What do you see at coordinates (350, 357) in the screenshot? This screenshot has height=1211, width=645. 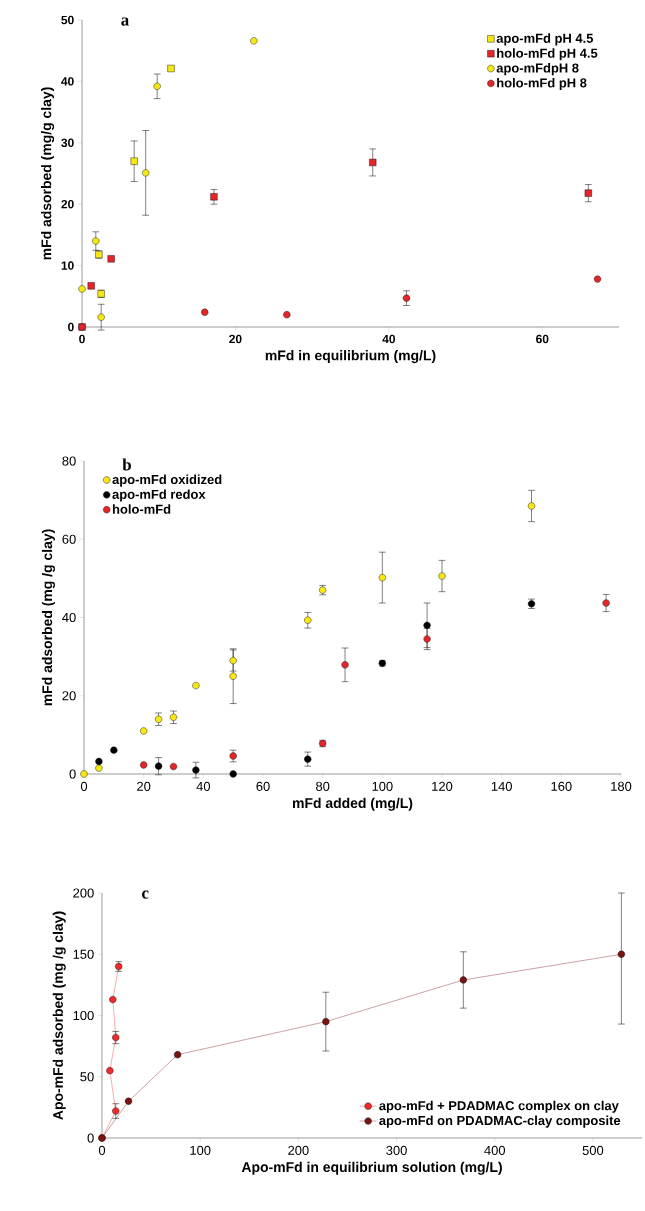 I see `x-axis-title: mFd in equilibrium (mg/L)` at bounding box center [350, 357].